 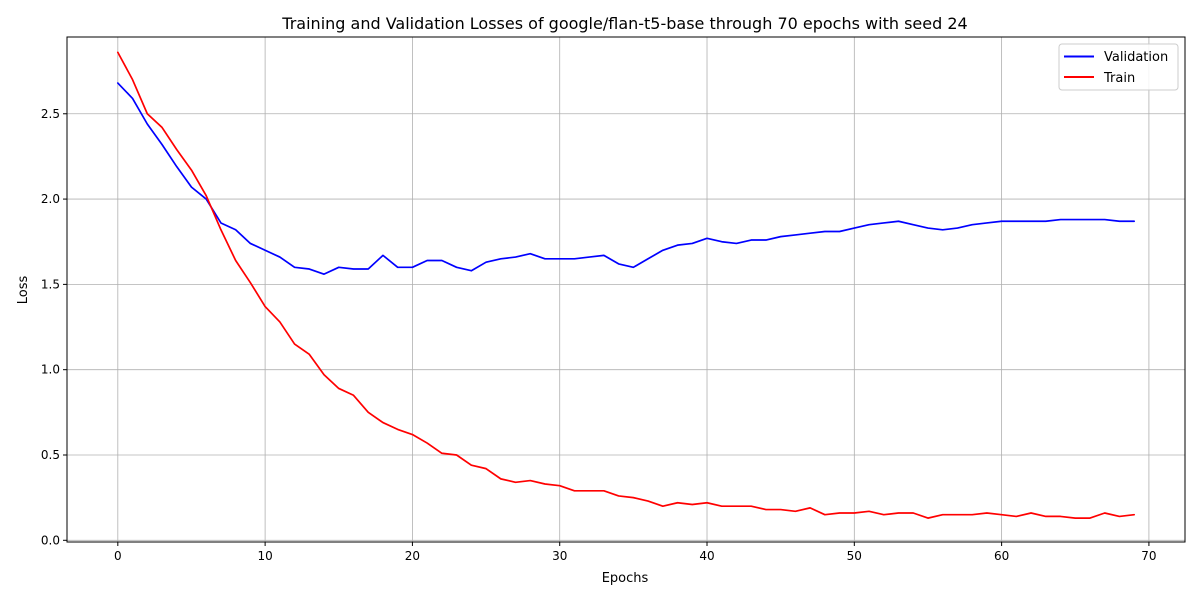 What do you see at coordinates (1136, 57) in the screenshot?
I see `legend-label-validation: Validation` at bounding box center [1136, 57].